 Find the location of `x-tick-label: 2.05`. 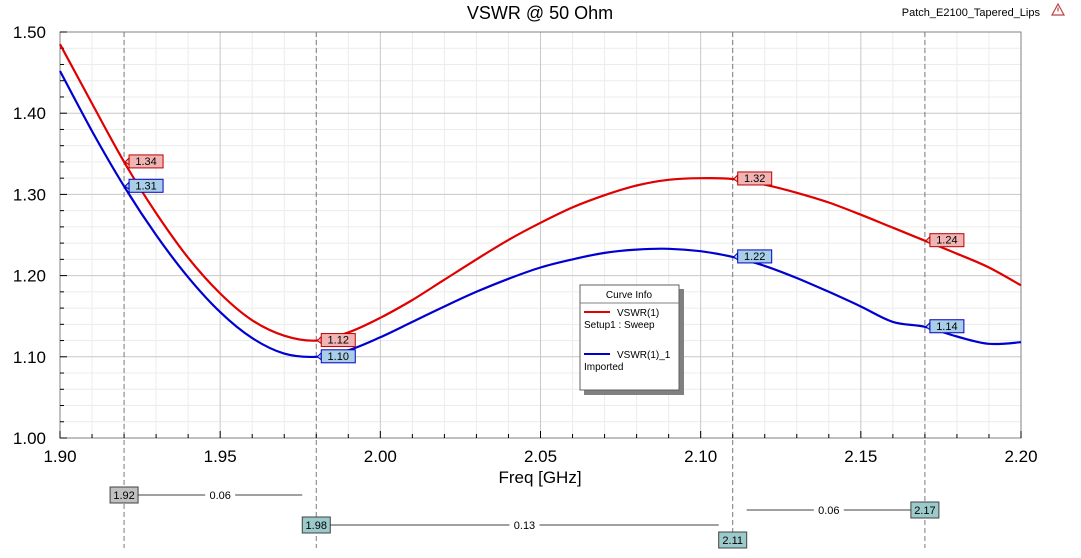

x-tick-label: 2.05 is located at coordinates (540, 456).